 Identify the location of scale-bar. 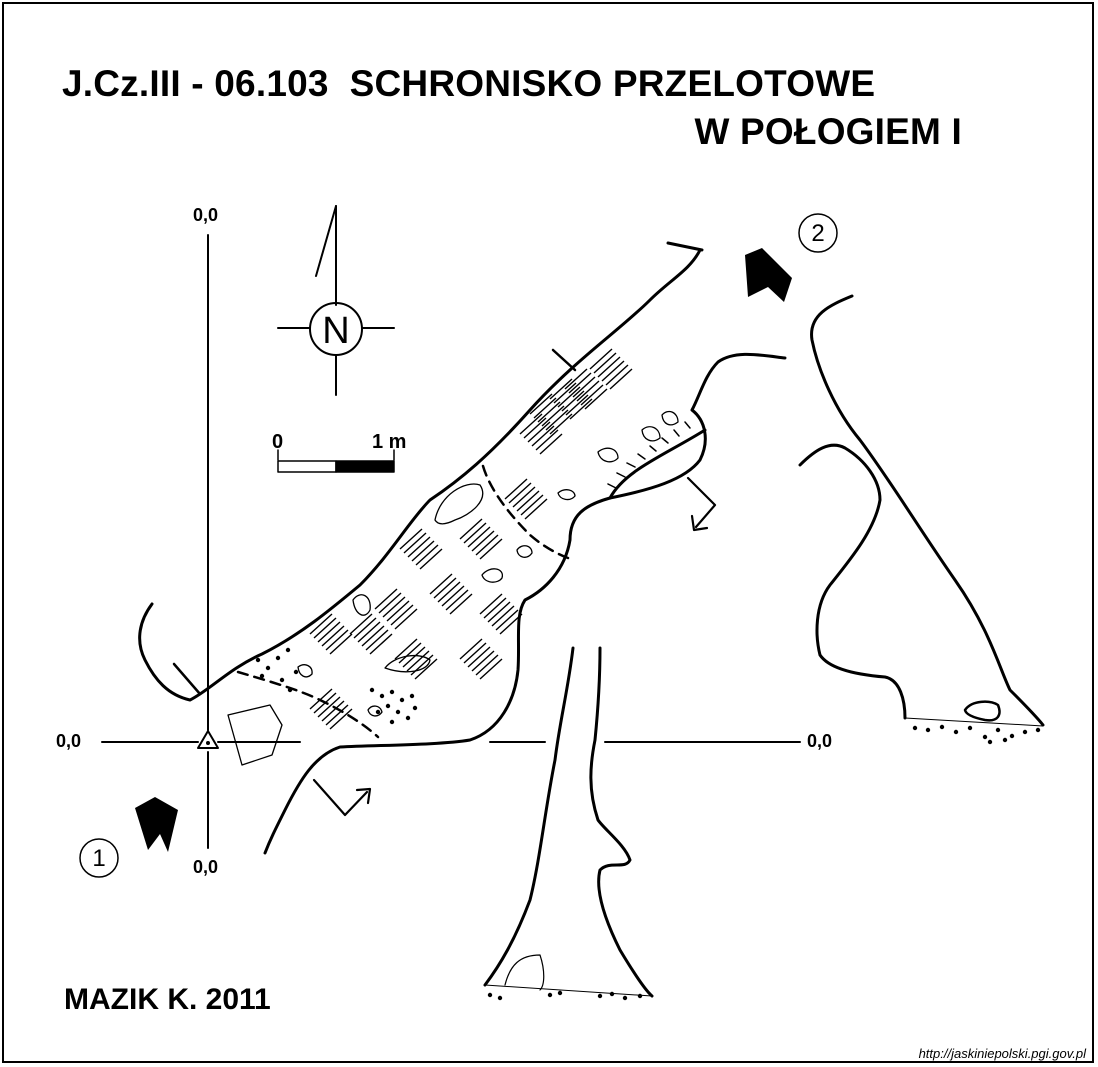
(336, 461).